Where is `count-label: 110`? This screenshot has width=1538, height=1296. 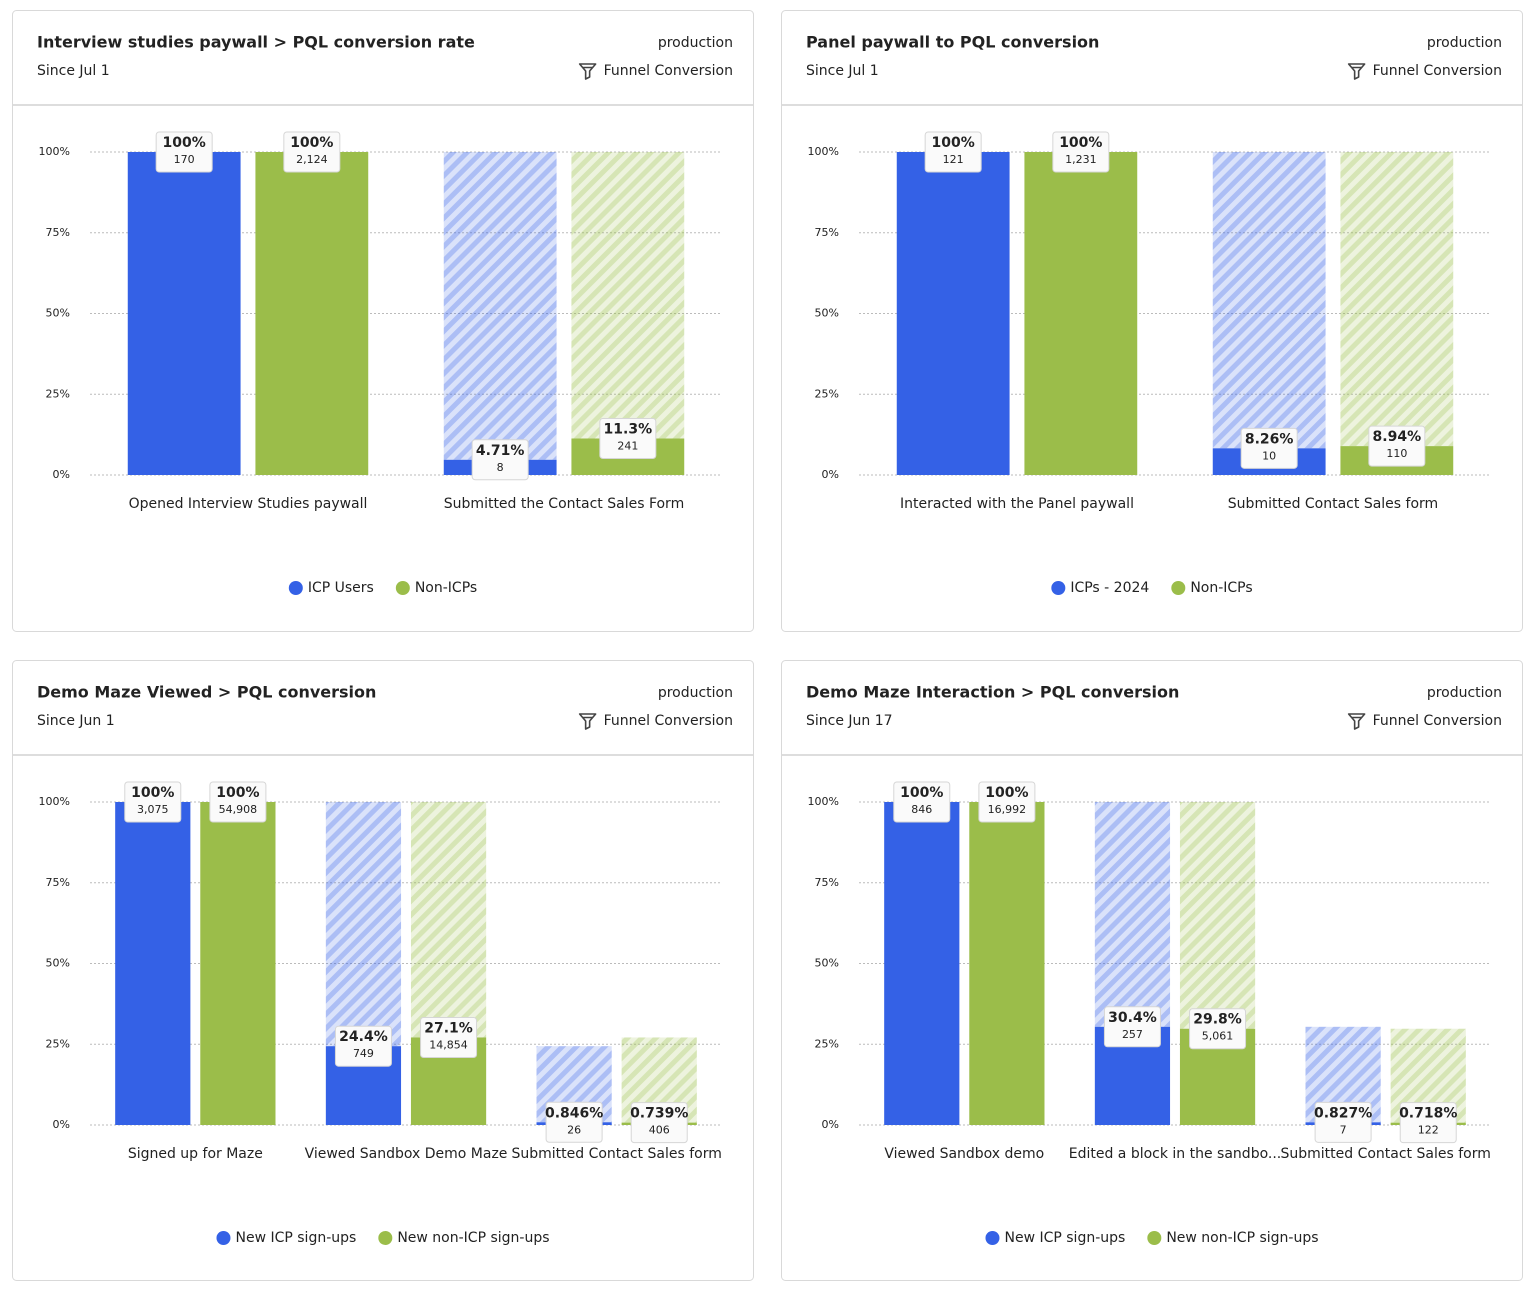
count-label: 110 is located at coordinates (1396, 453).